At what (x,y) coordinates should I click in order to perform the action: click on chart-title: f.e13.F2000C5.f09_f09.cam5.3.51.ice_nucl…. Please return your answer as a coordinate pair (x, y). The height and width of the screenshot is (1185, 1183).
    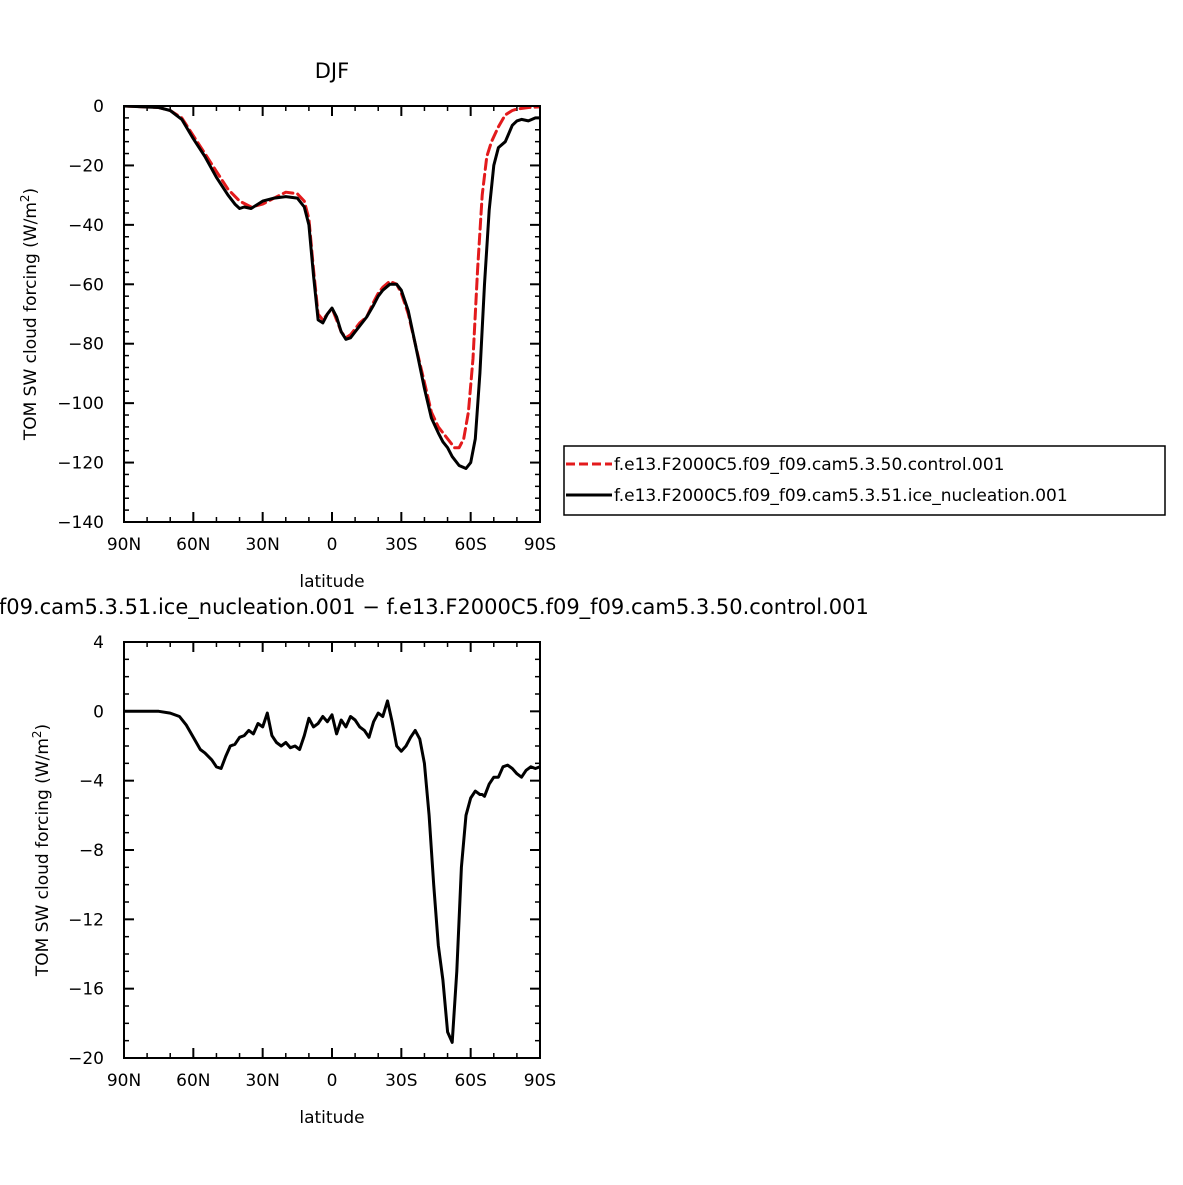
    Looking at the image, I should click on (434, 607).